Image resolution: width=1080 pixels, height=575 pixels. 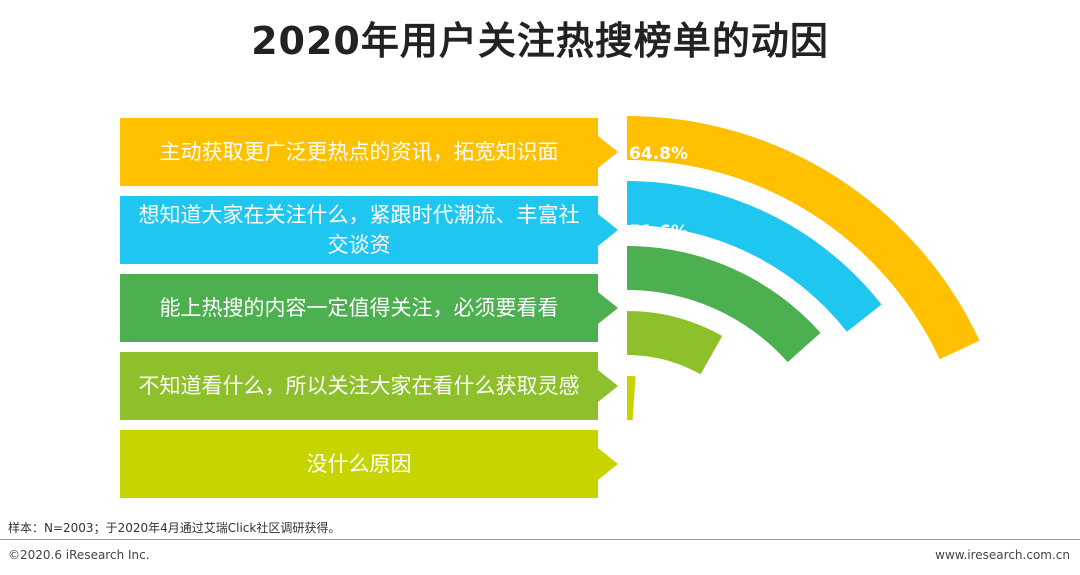 What do you see at coordinates (359, 152) in the screenshot?
I see `category-label-1: 主动获取更广泛更热点的资讯，拓宽知识面` at bounding box center [359, 152].